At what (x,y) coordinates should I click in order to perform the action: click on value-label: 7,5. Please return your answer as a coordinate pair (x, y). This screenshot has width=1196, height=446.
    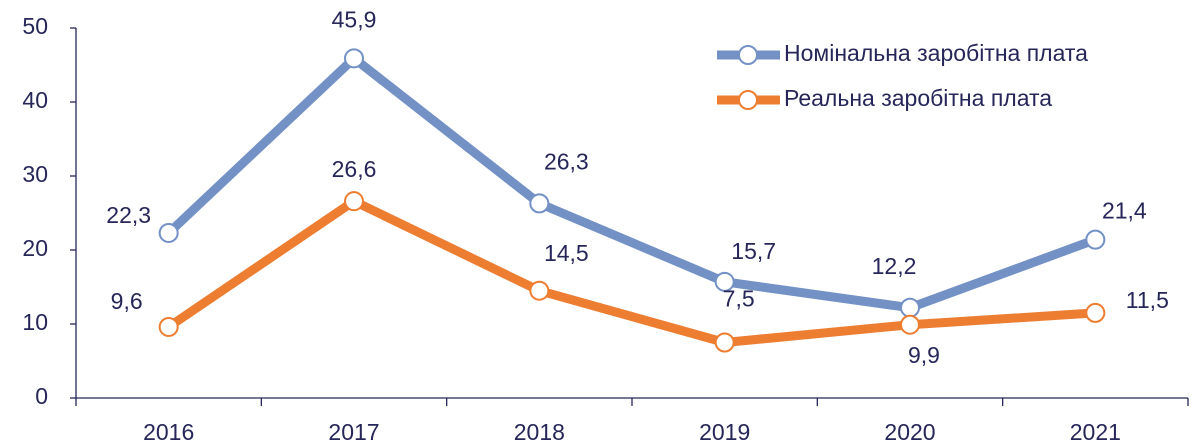
    Looking at the image, I should click on (739, 299).